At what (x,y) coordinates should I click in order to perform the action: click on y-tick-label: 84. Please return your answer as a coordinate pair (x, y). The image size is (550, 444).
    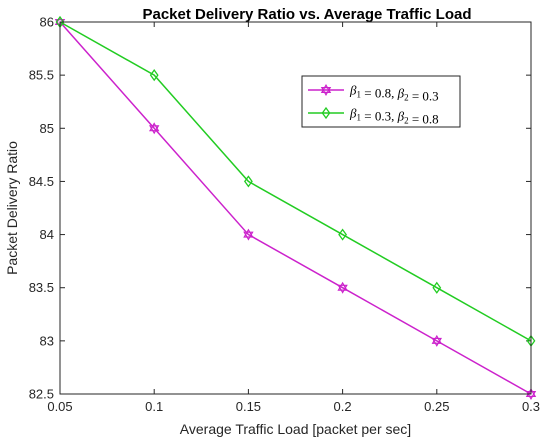
    Looking at the image, I should click on (47, 234).